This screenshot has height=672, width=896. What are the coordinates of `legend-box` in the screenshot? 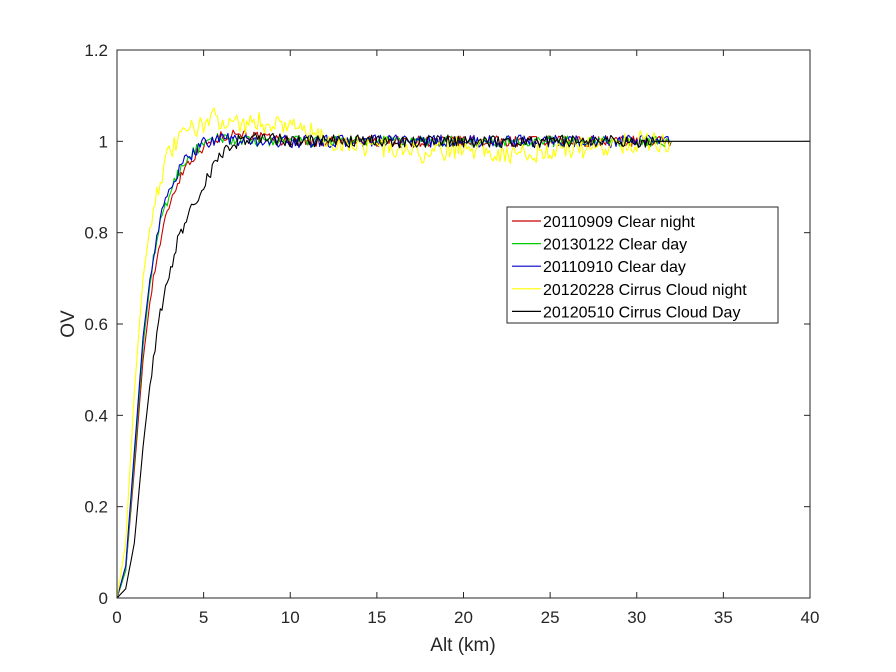 It's located at (642, 265).